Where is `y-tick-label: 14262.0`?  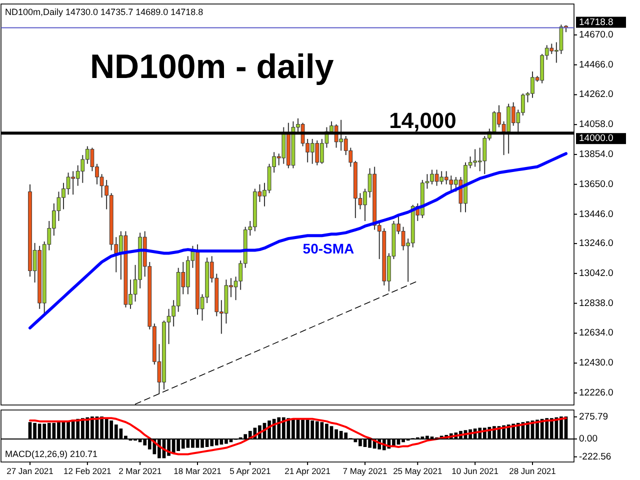 y-tick-label: 14262.0 is located at coordinates (596, 94).